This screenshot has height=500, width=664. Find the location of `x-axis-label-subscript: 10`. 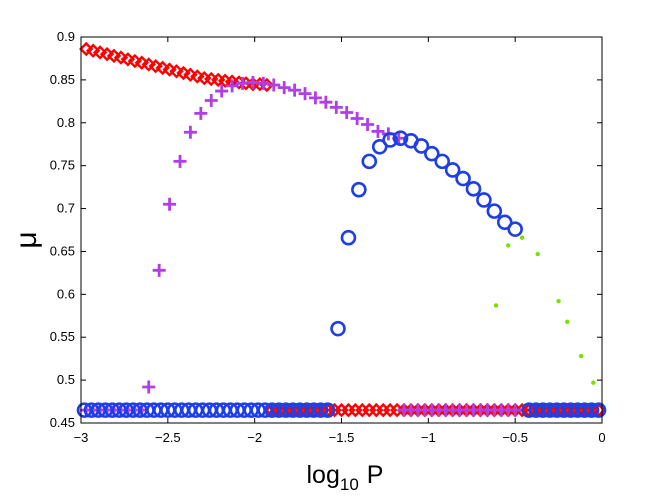

x-axis-label-subscript: 10 is located at coordinates (349, 484).